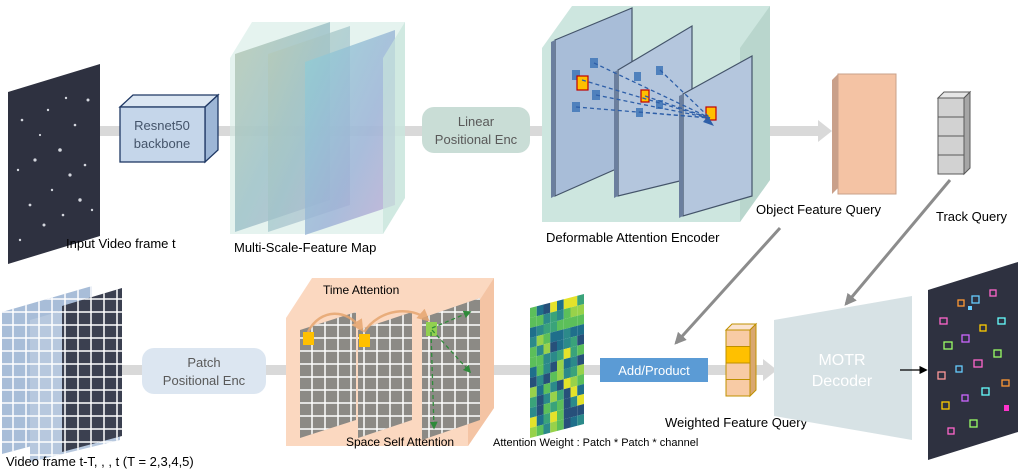 The width and height of the screenshot is (1020, 471). Describe the element at coordinates (736, 376) in the screenshot. I see `weighted-feature-query: Weighted Feature Query` at that location.